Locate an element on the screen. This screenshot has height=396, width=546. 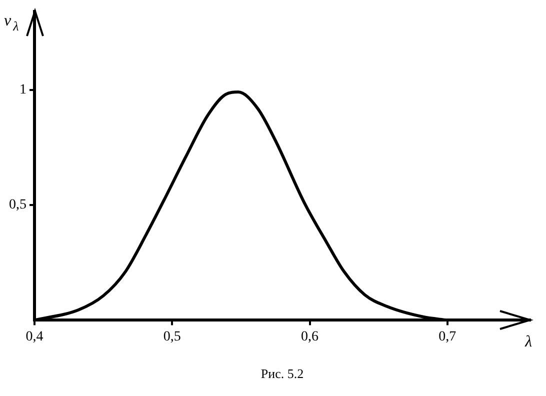
x-tick-label: 0,5 is located at coordinates (172, 336).